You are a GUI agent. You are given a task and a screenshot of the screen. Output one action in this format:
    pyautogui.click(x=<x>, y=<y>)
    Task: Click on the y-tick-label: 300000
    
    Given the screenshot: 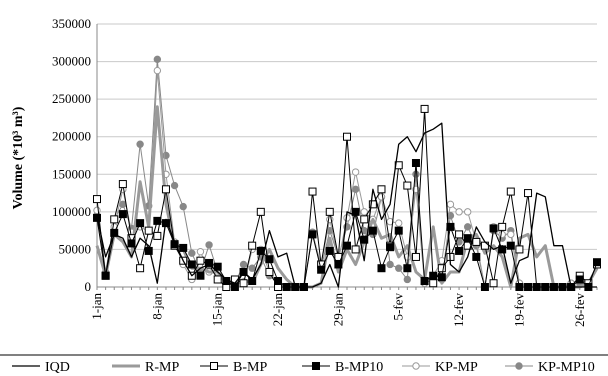 What is the action you would take?
    pyautogui.click(x=71, y=61)
    